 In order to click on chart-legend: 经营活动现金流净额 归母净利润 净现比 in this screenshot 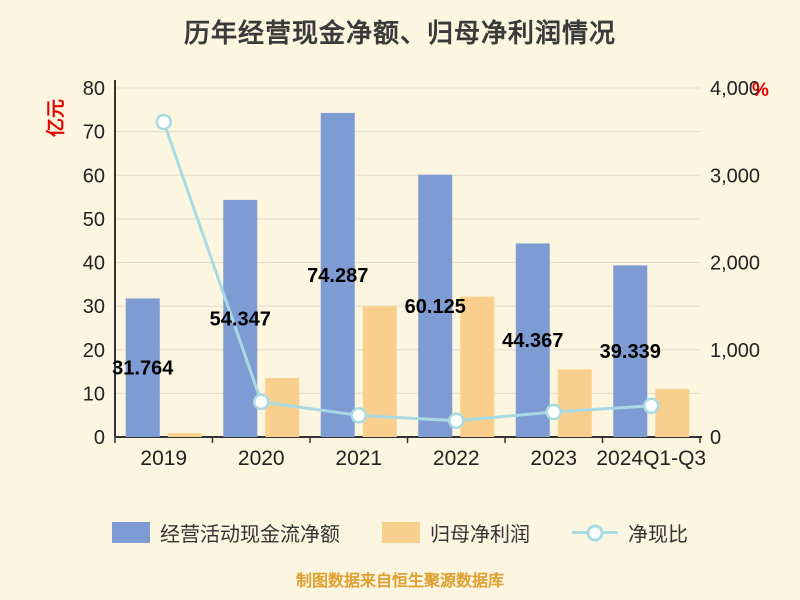, I will do `click(400, 532)`.